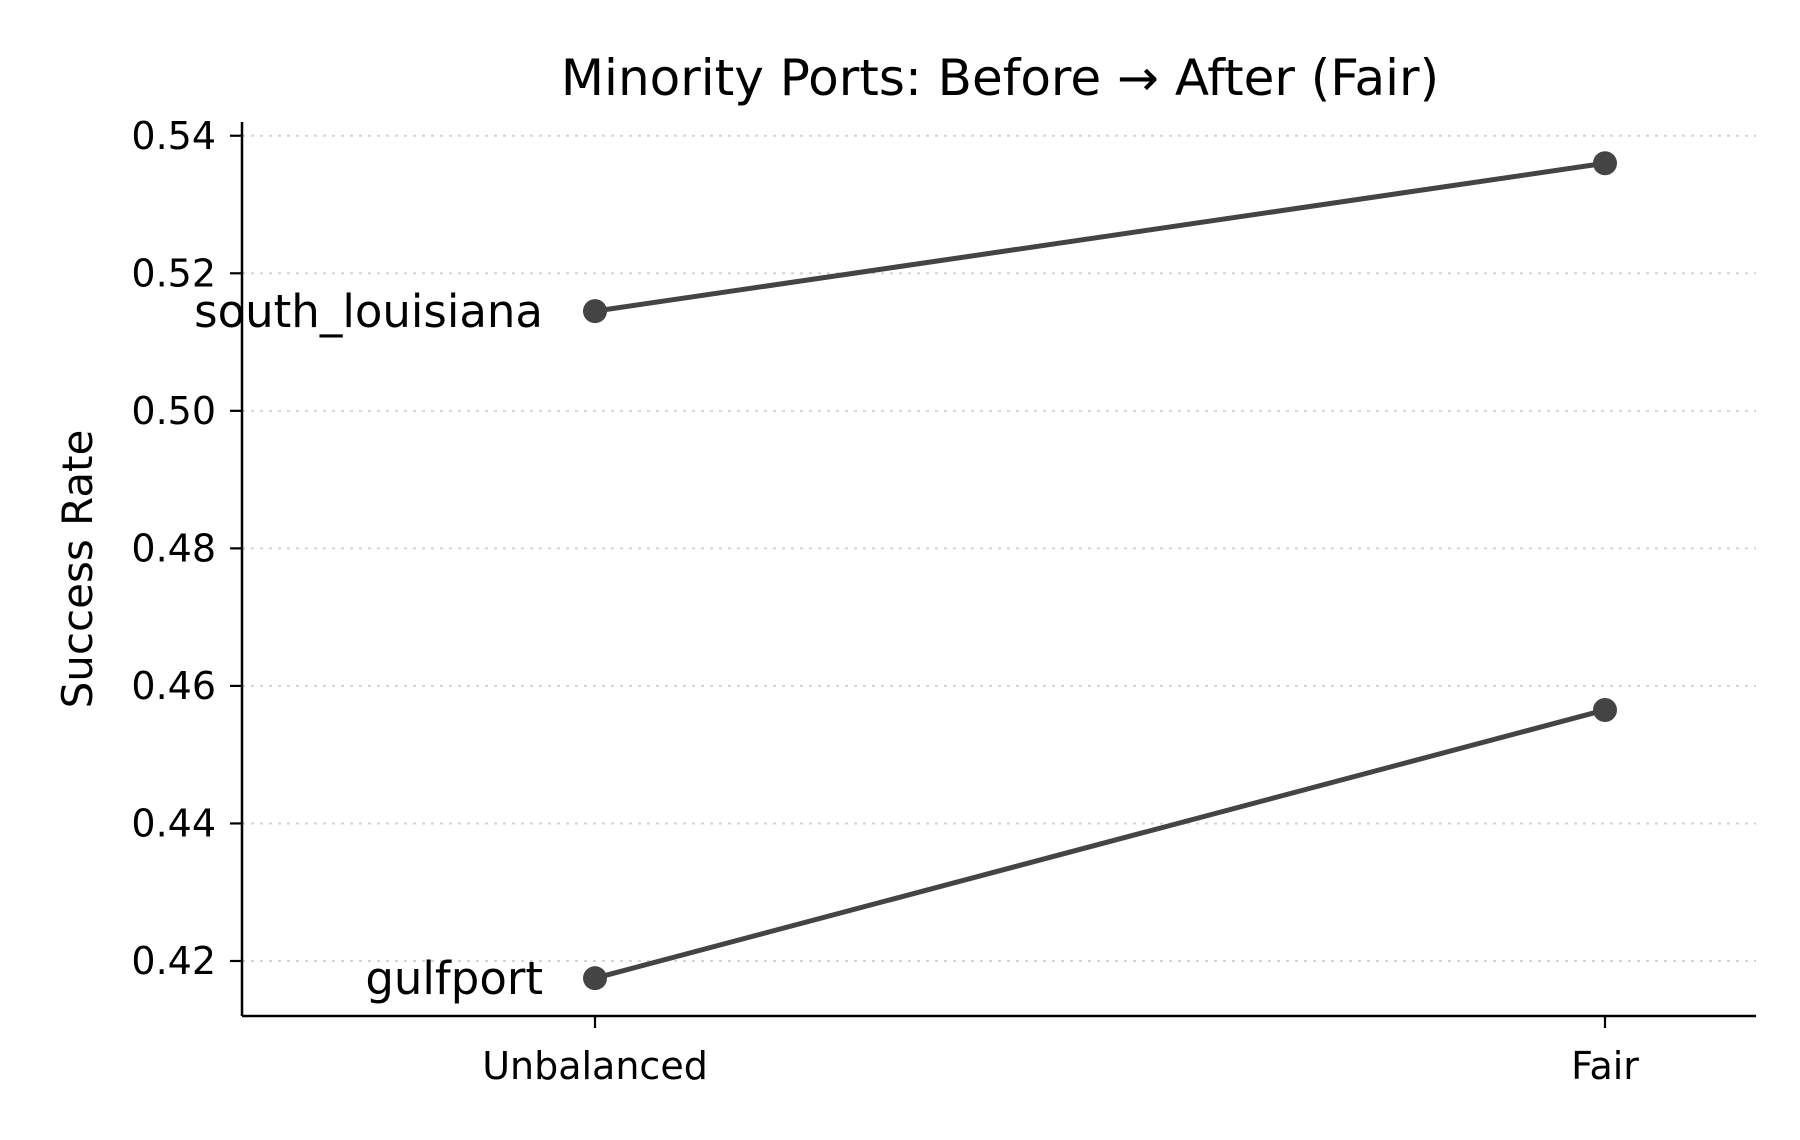 This screenshot has width=1800, height=1140. I want to click on y-tick-label: 0.42, so click(173, 961).